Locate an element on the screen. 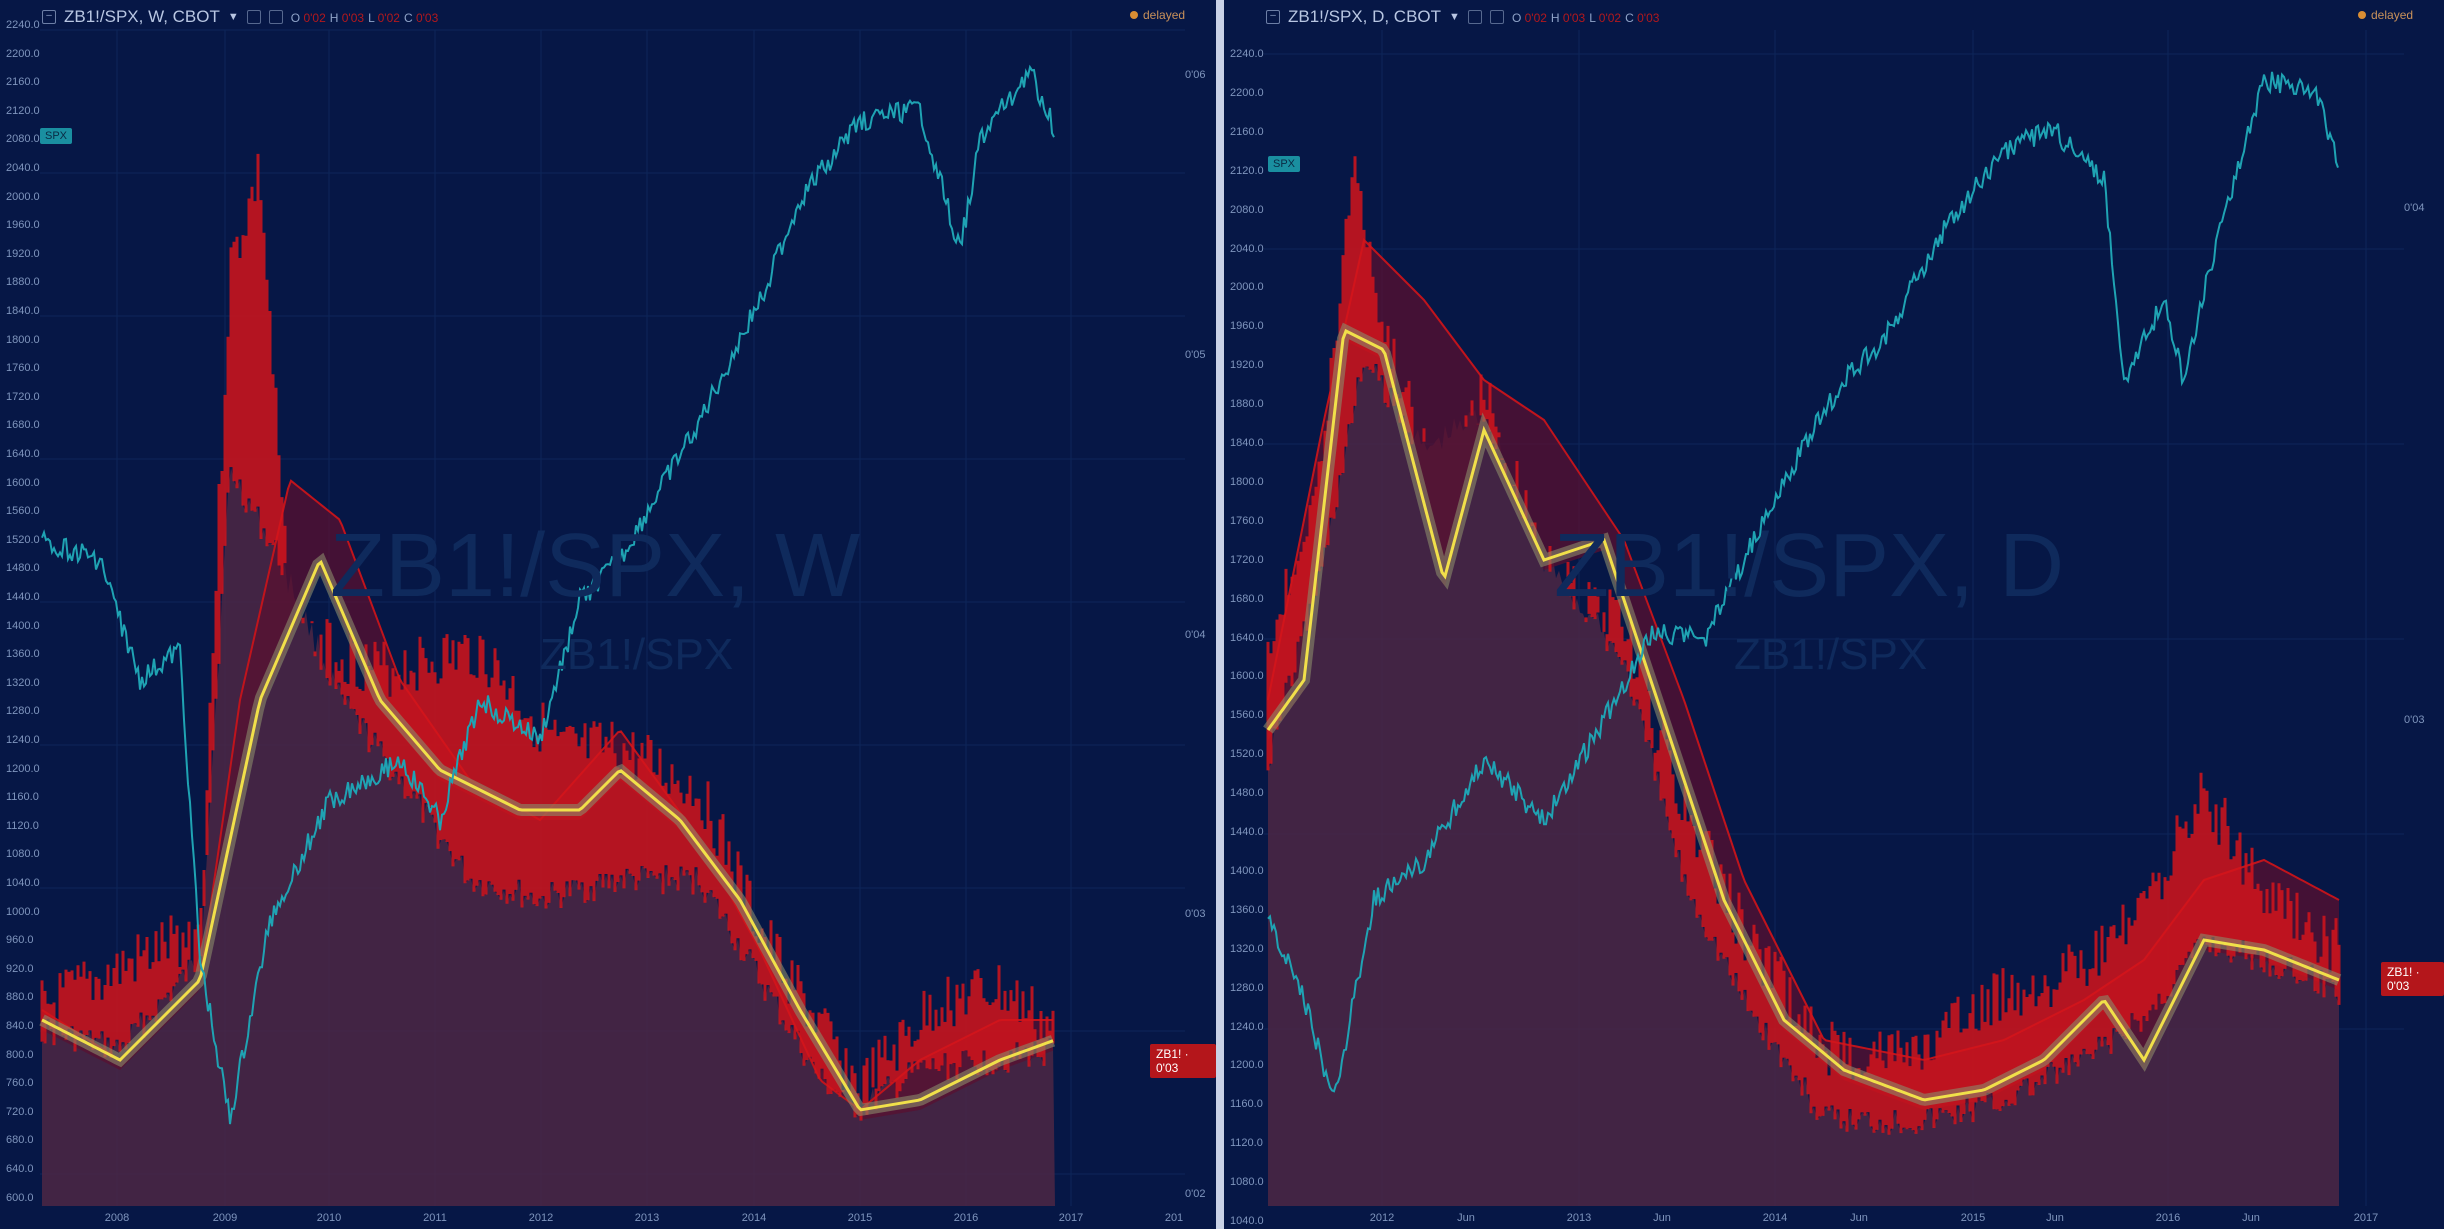  price-tick-label: 1760.0 is located at coordinates (1247, 520).